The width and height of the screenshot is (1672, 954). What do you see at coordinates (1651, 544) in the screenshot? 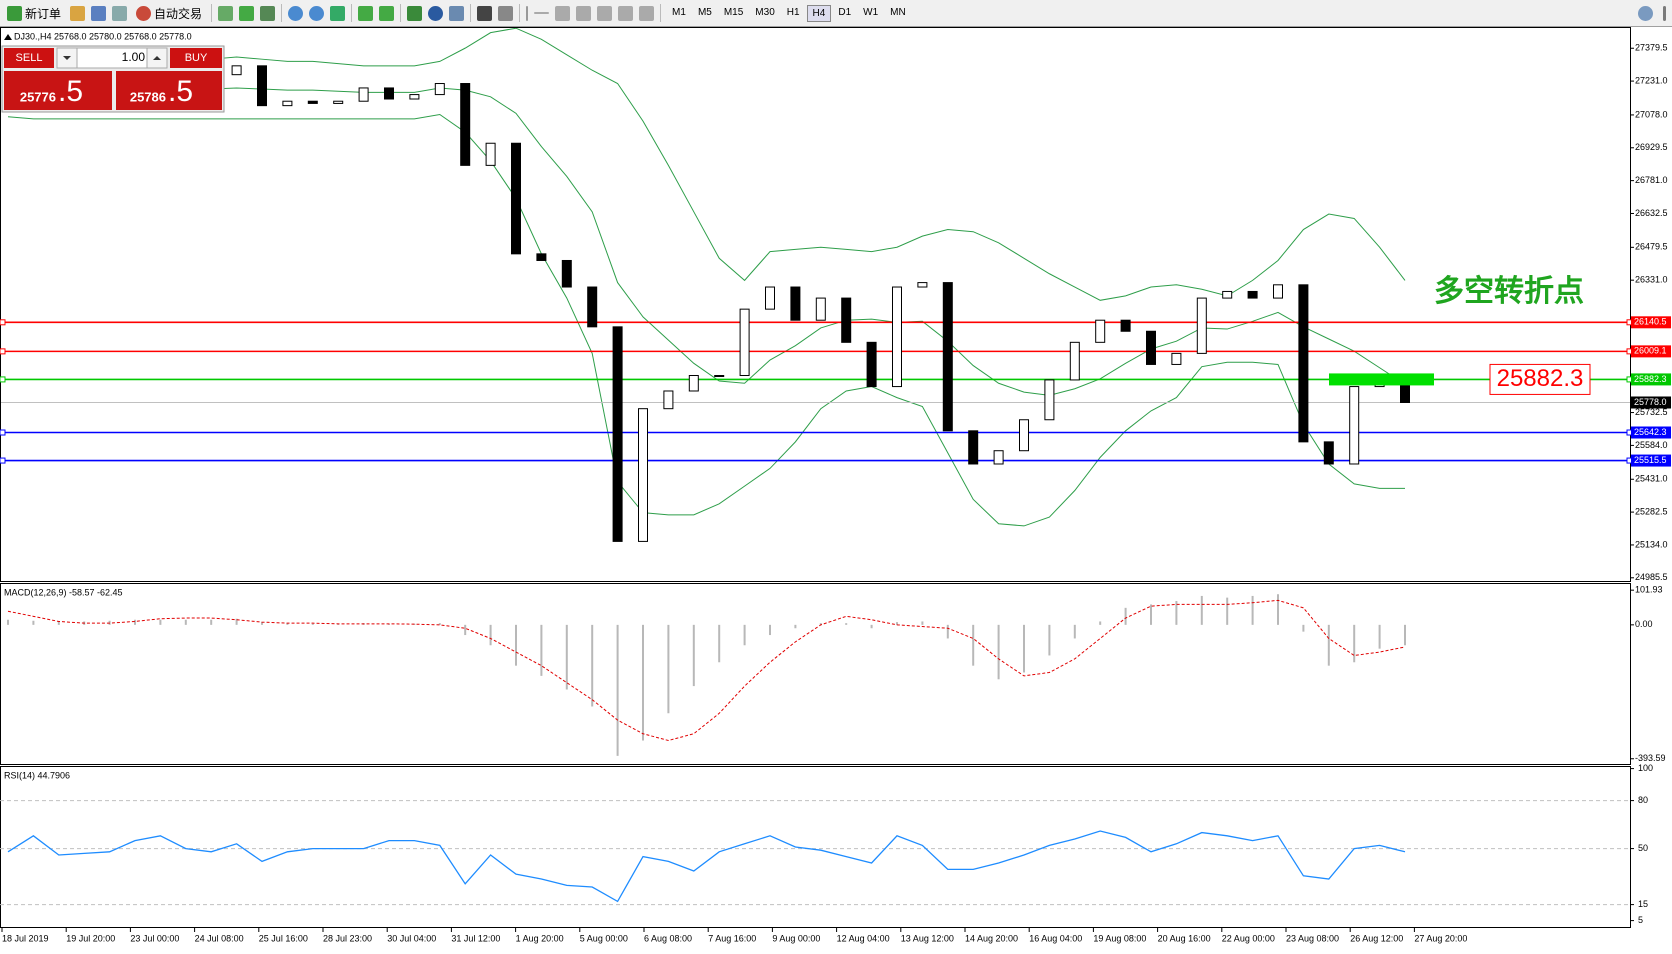
I see `y-tick-label: 25134.0` at bounding box center [1651, 544].